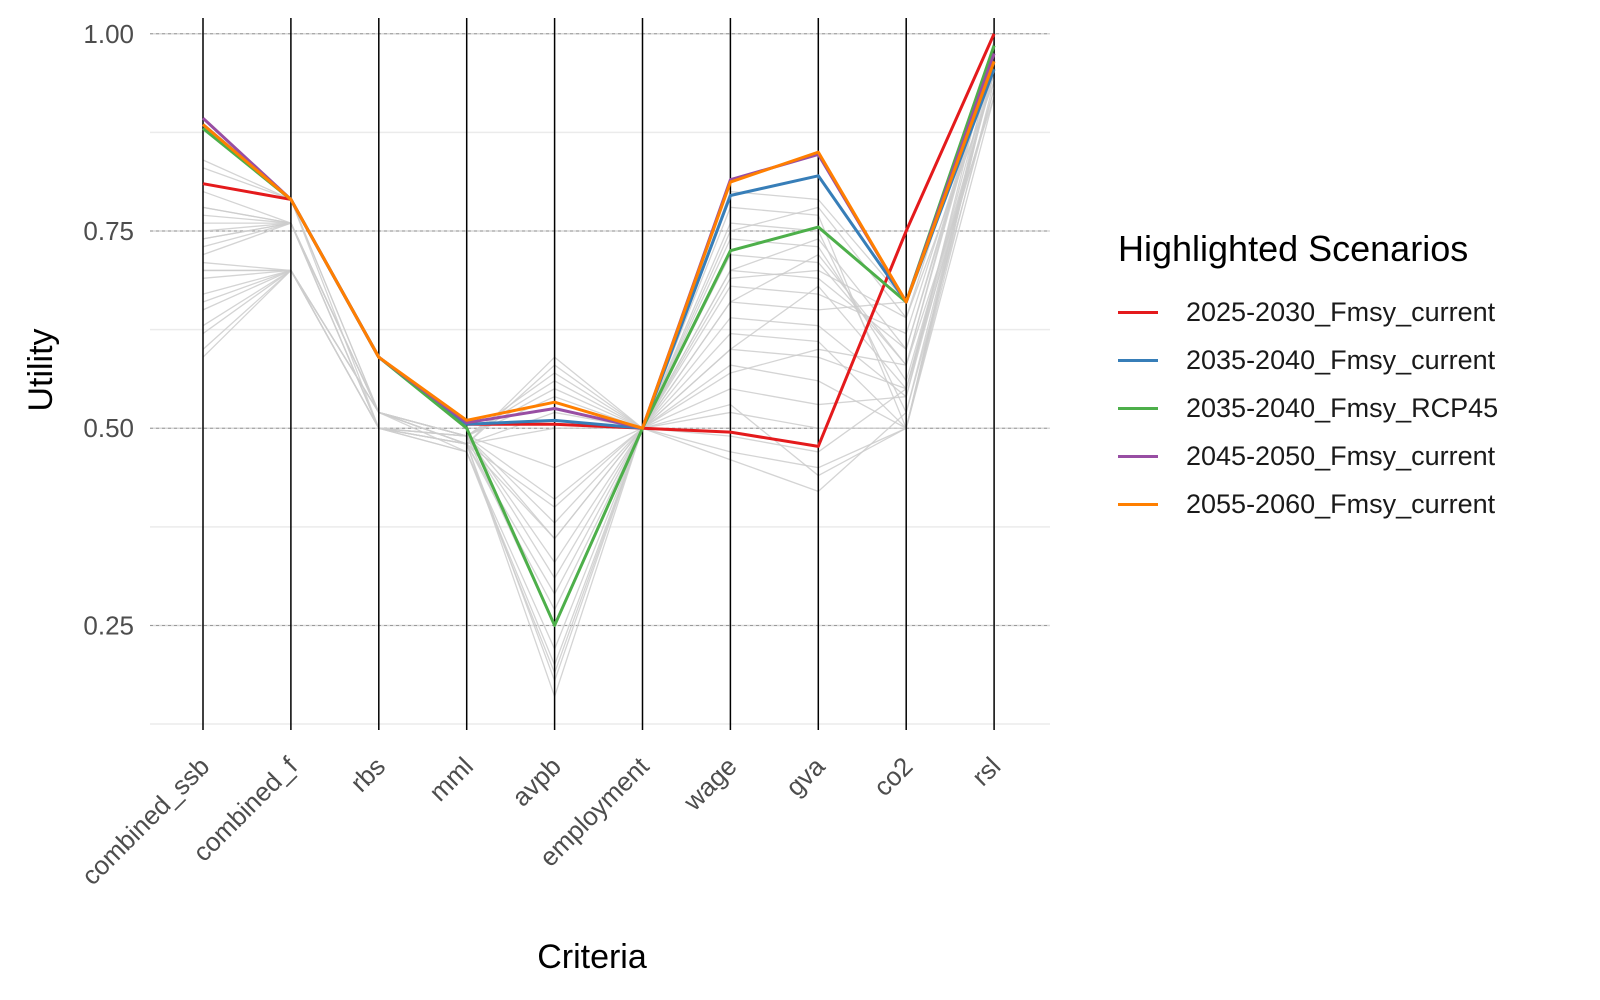 The height and width of the screenshot is (1000, 1600). What do you see at coordinates (108, 625) in the screenshot?
I see `y-tick-label: 0.25` at bounding box center [108, 625].